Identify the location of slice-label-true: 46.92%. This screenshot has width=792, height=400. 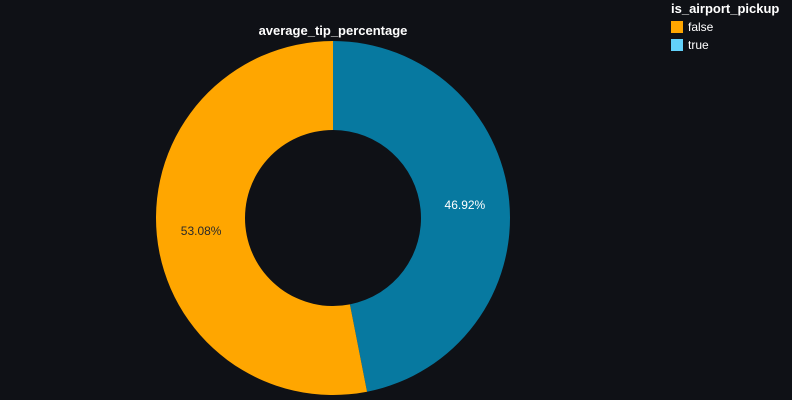
(465, 205).